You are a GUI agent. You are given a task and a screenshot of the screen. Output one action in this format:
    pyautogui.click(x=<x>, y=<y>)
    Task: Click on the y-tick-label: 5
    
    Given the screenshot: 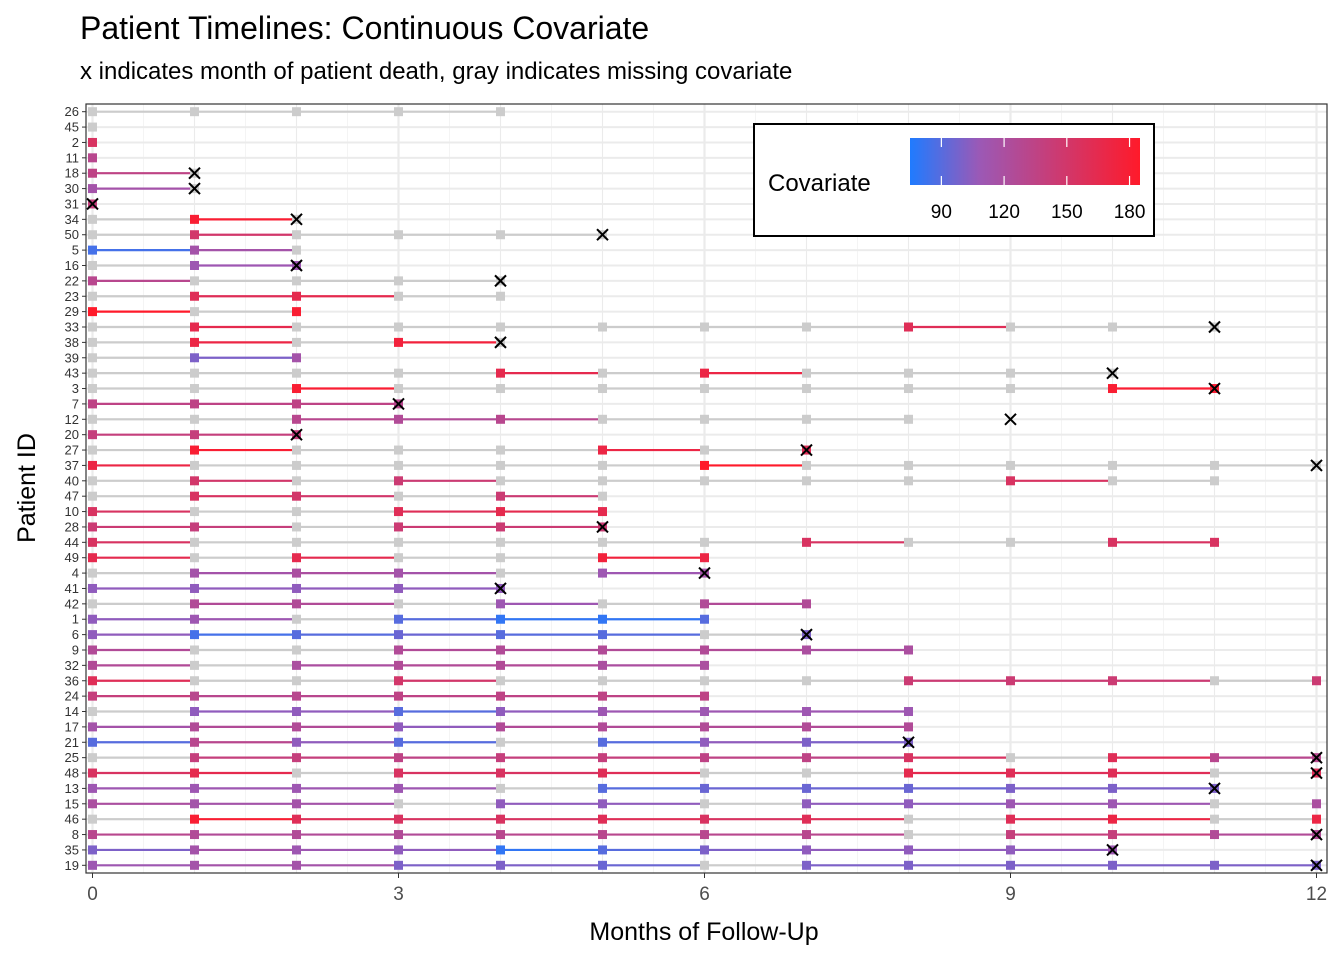 What is the action you would take?
    pyautogui.click(x=75, y=250)
    